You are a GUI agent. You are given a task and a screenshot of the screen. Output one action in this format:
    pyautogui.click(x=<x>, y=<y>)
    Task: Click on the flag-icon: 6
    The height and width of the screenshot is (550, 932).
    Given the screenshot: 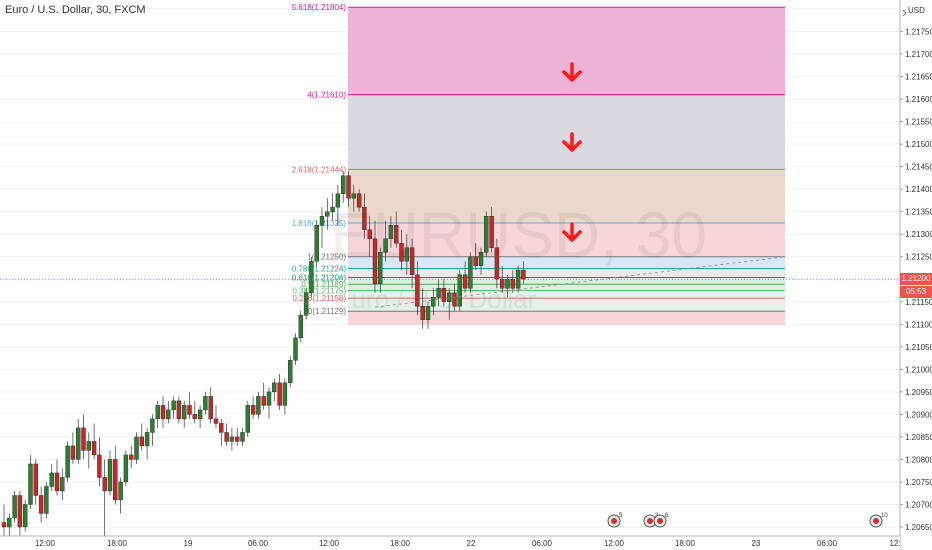 What is the action you would take?
    pyautogui.click(x=661, y=520)
    